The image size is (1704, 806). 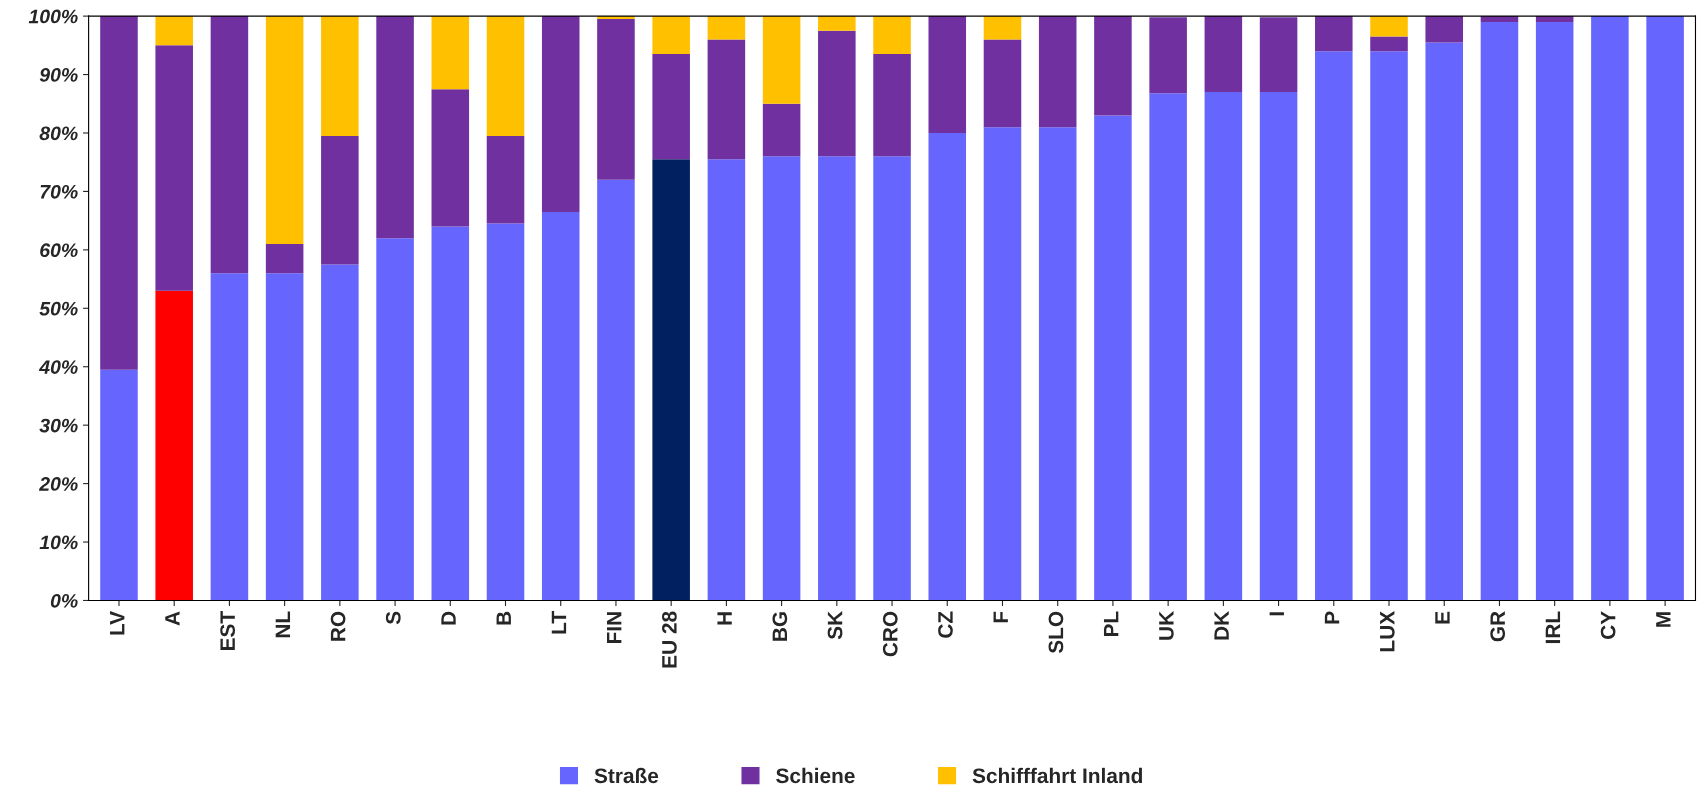 What do you see at coordinates (53, 16) in the screenshot?
I see `y-tick-label: 100%` at bounding box center [53, 16].